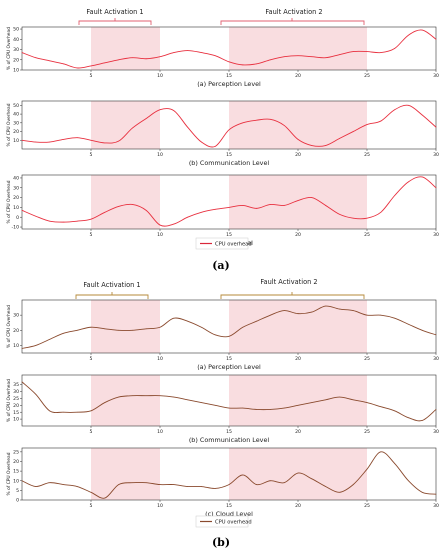 Image resolution: width=442 pixels, height=550 pixels. What do you see at coordinates (16, 30) in the screenshot?
I see `y-tick-label: 50` at bounding box center [16, 30].